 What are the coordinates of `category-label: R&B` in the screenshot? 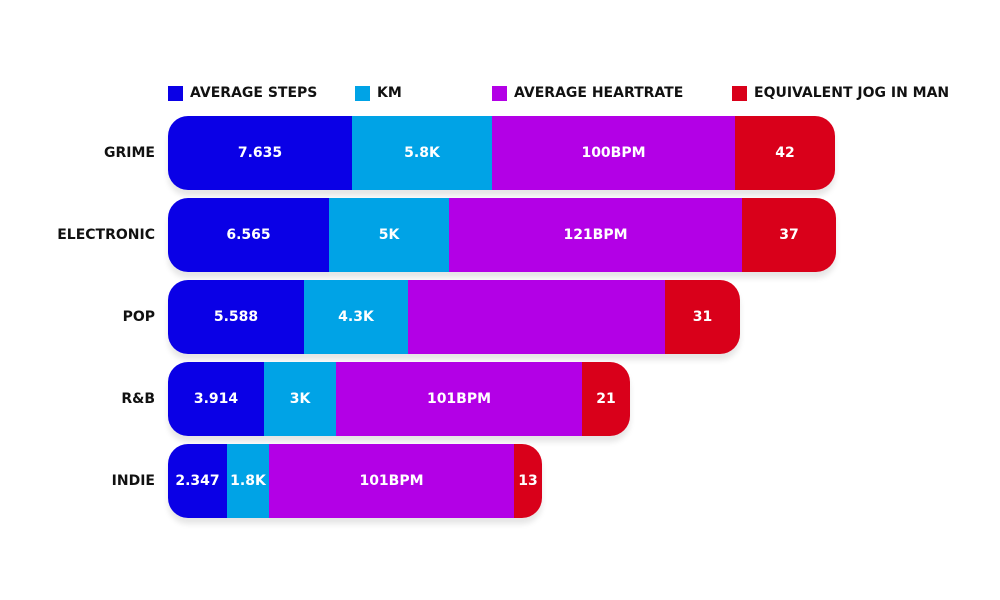 It's located at (138, 399).